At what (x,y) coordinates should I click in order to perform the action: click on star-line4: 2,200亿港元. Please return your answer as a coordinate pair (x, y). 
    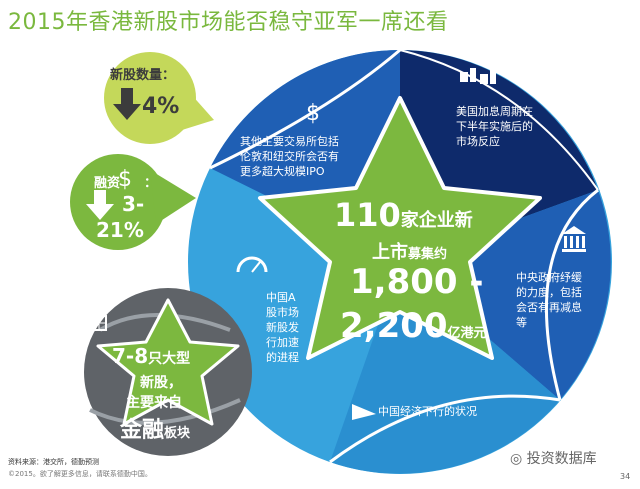
    Looking at the image, I should click on (413, 326).